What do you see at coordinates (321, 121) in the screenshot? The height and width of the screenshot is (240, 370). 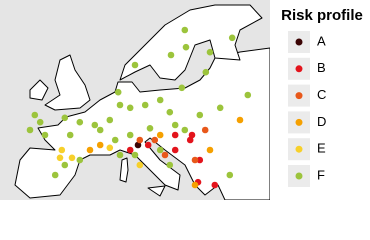 I see `legend-label: D` at bounding box center [321, 121].